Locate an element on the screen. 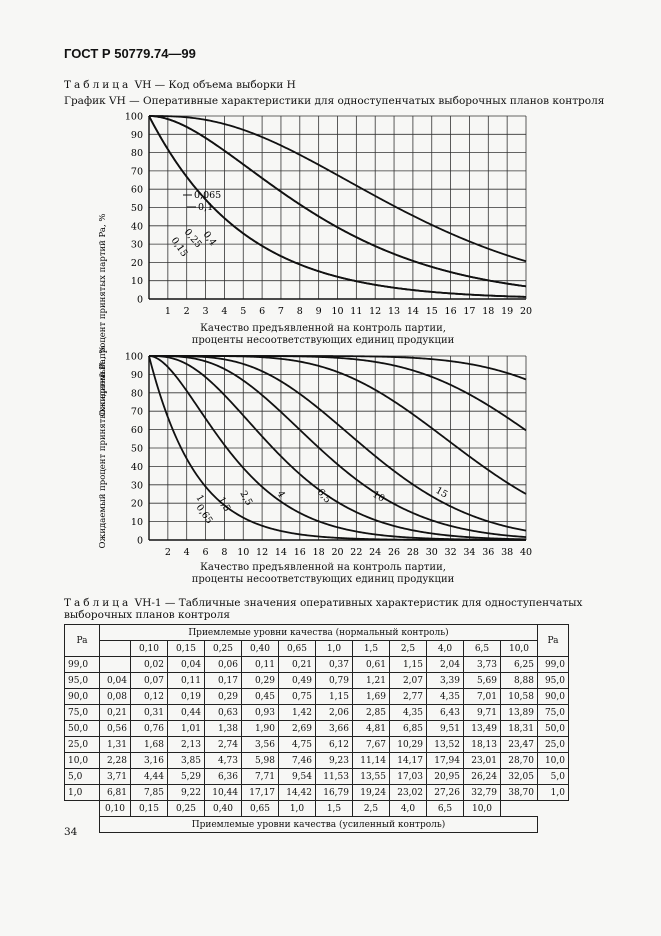 The image size is (661, 936). series-label: 4 is located at coordinates (280, 494).